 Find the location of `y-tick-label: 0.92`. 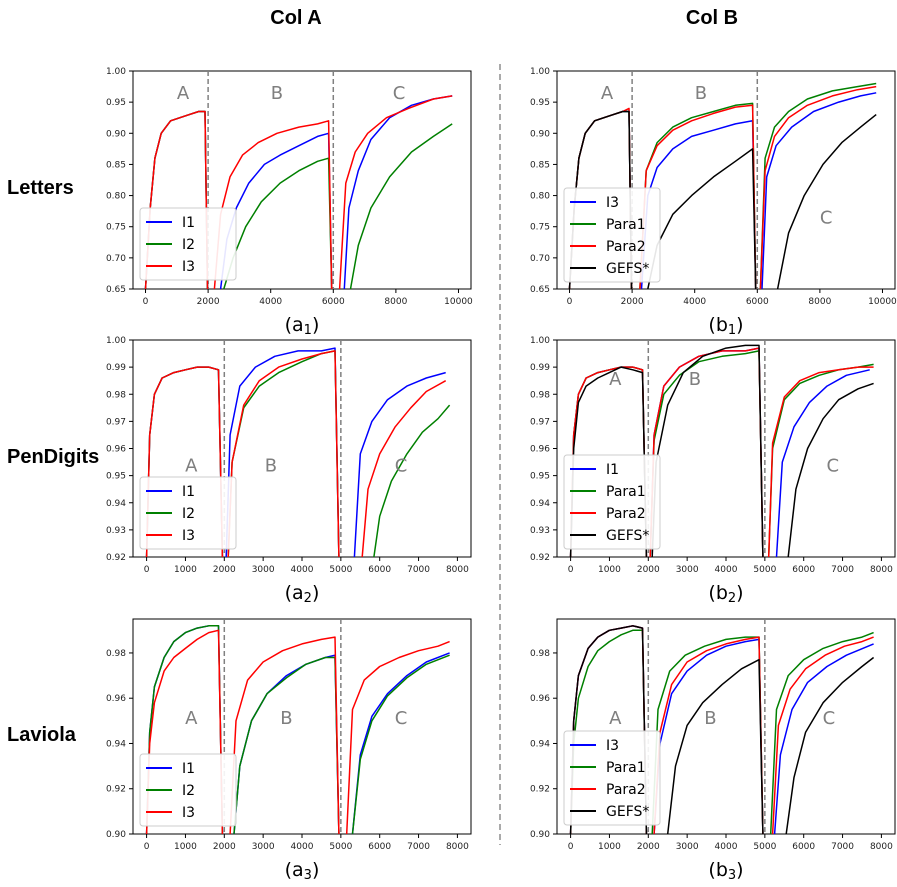

y-tick-label: 0.92 is located at coordinates (116, 558).